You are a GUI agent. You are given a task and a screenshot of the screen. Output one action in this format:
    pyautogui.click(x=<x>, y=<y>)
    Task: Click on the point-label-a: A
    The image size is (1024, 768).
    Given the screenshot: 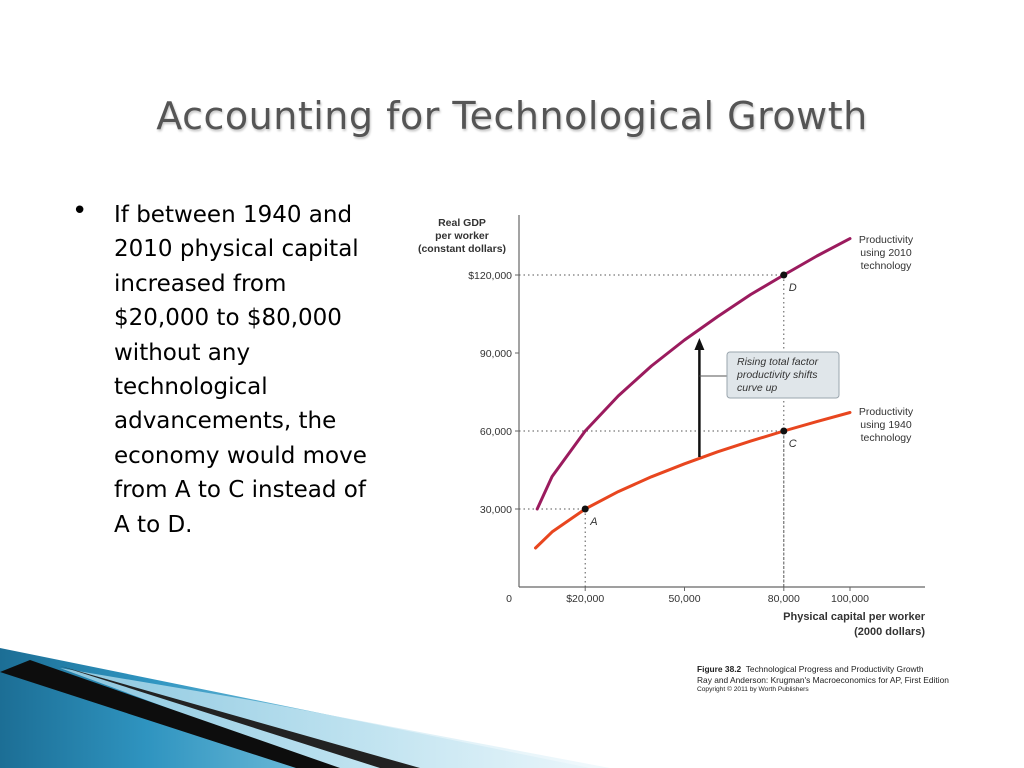 What is the action you would take?
    pyautogui.click(x=593, y=522)
    